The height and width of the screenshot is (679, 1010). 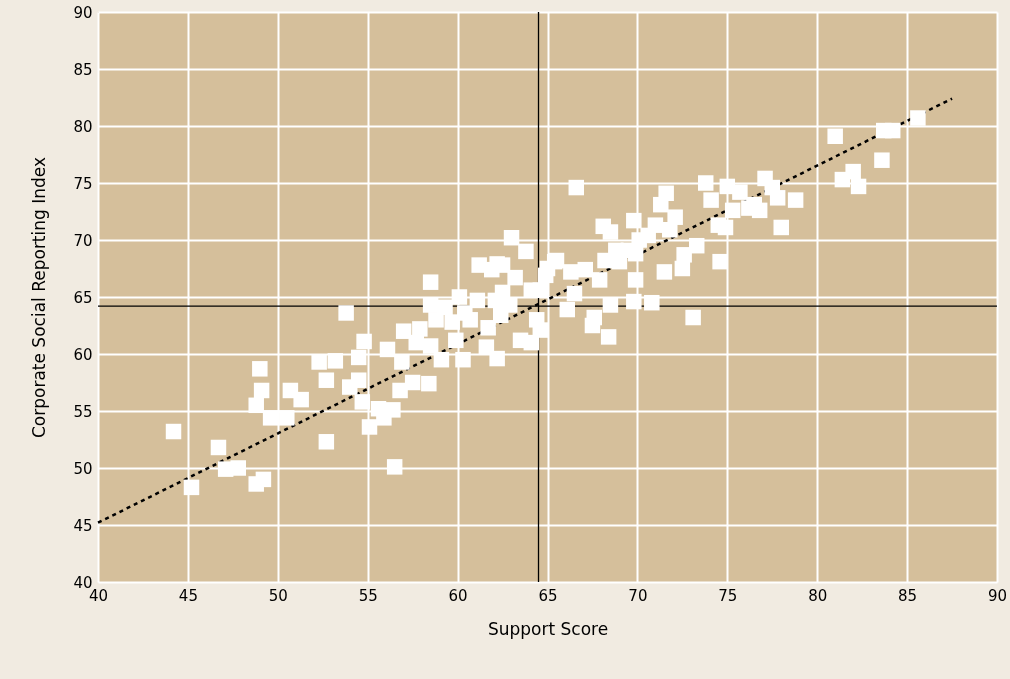 What do you see at coordinates (83, 69) in the screenshot?
I see `y-tick-label: 85` at bounding box center [83, 69].